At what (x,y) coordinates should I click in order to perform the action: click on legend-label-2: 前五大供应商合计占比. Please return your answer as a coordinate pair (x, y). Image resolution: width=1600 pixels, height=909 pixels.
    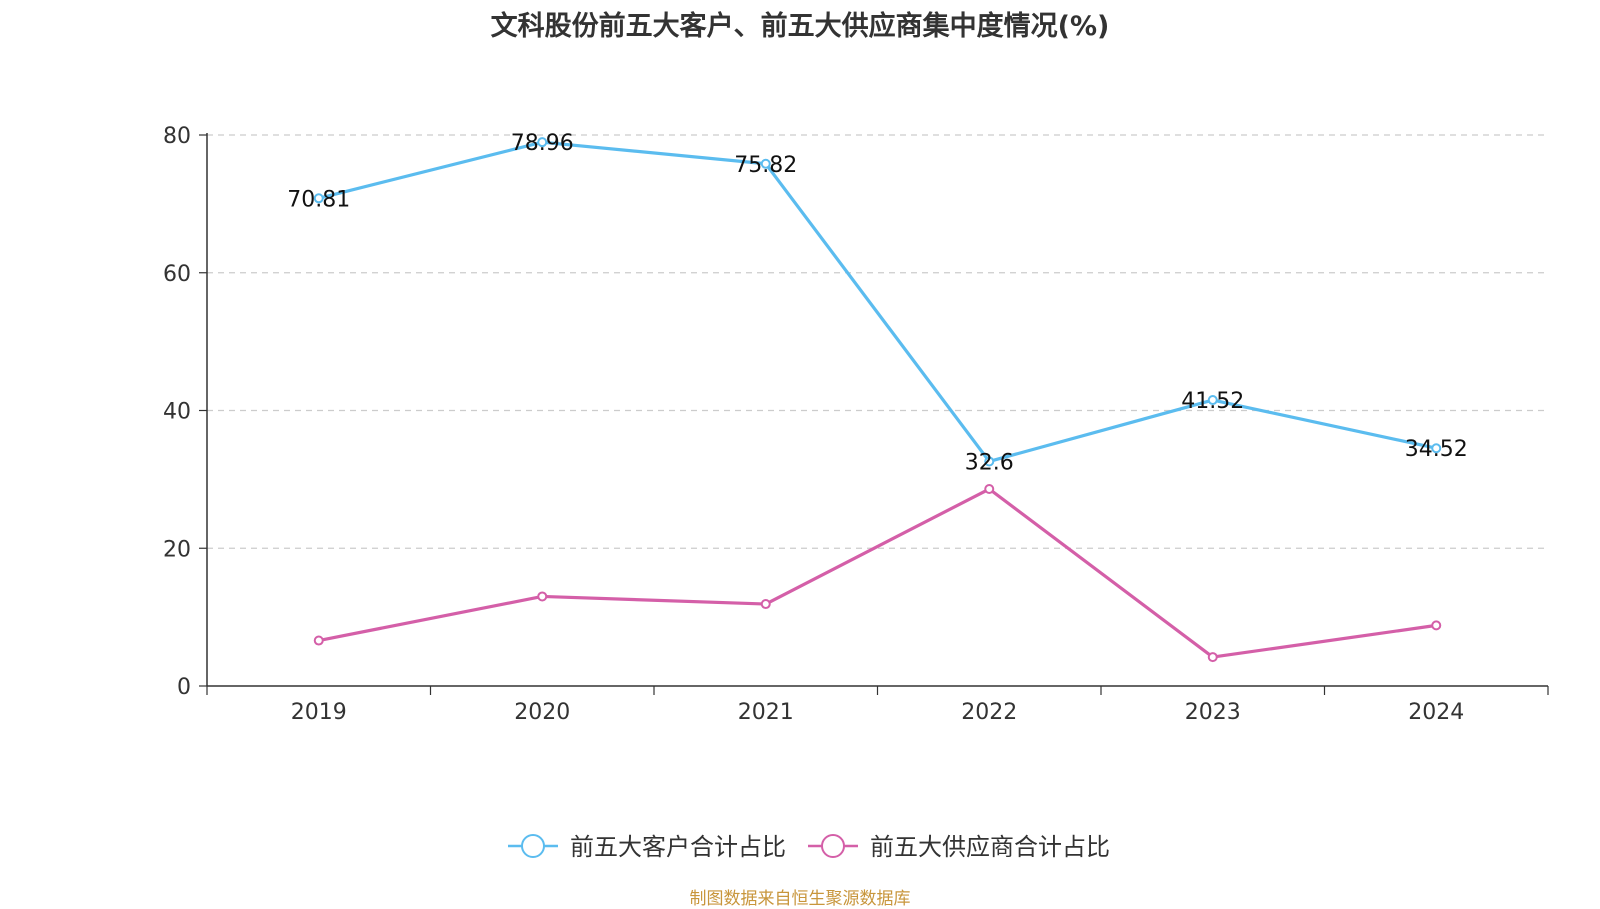
    Looking at the image, I should click on (990, 847).